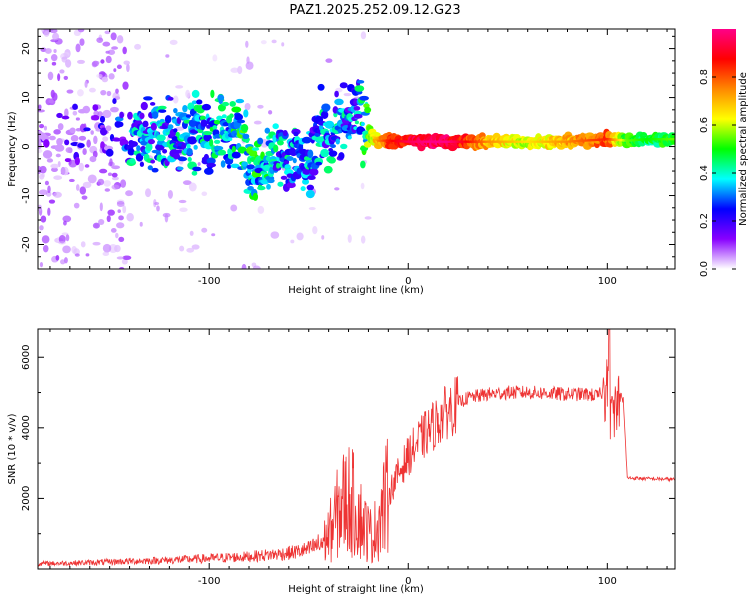 Image resolution: width=750 pixels, height=600 pixels. Describe the element at coordinates (704, 269) in the screenshot. I see `colorbar-tick-label: 0.0` at that location.